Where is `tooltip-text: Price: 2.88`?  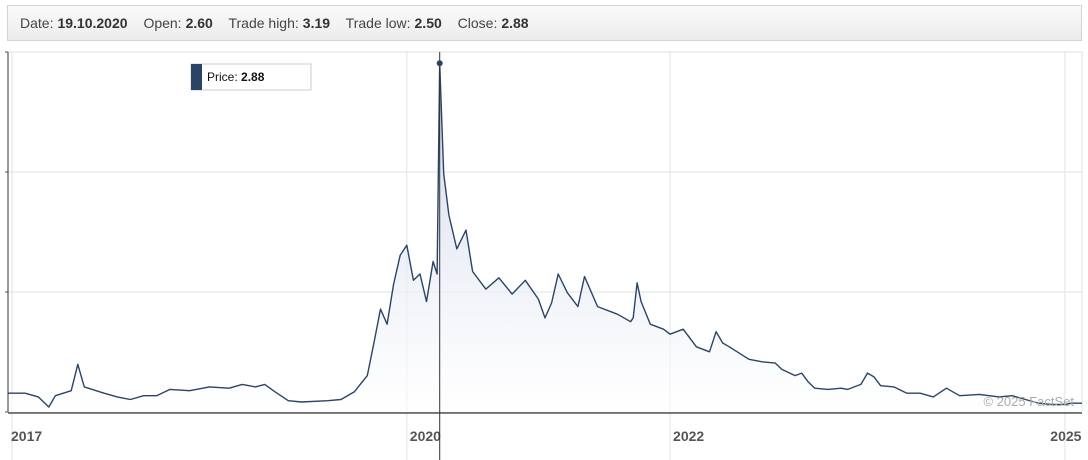
tooltip-text: Price: 2.88 is located at coordinates (236, 77).